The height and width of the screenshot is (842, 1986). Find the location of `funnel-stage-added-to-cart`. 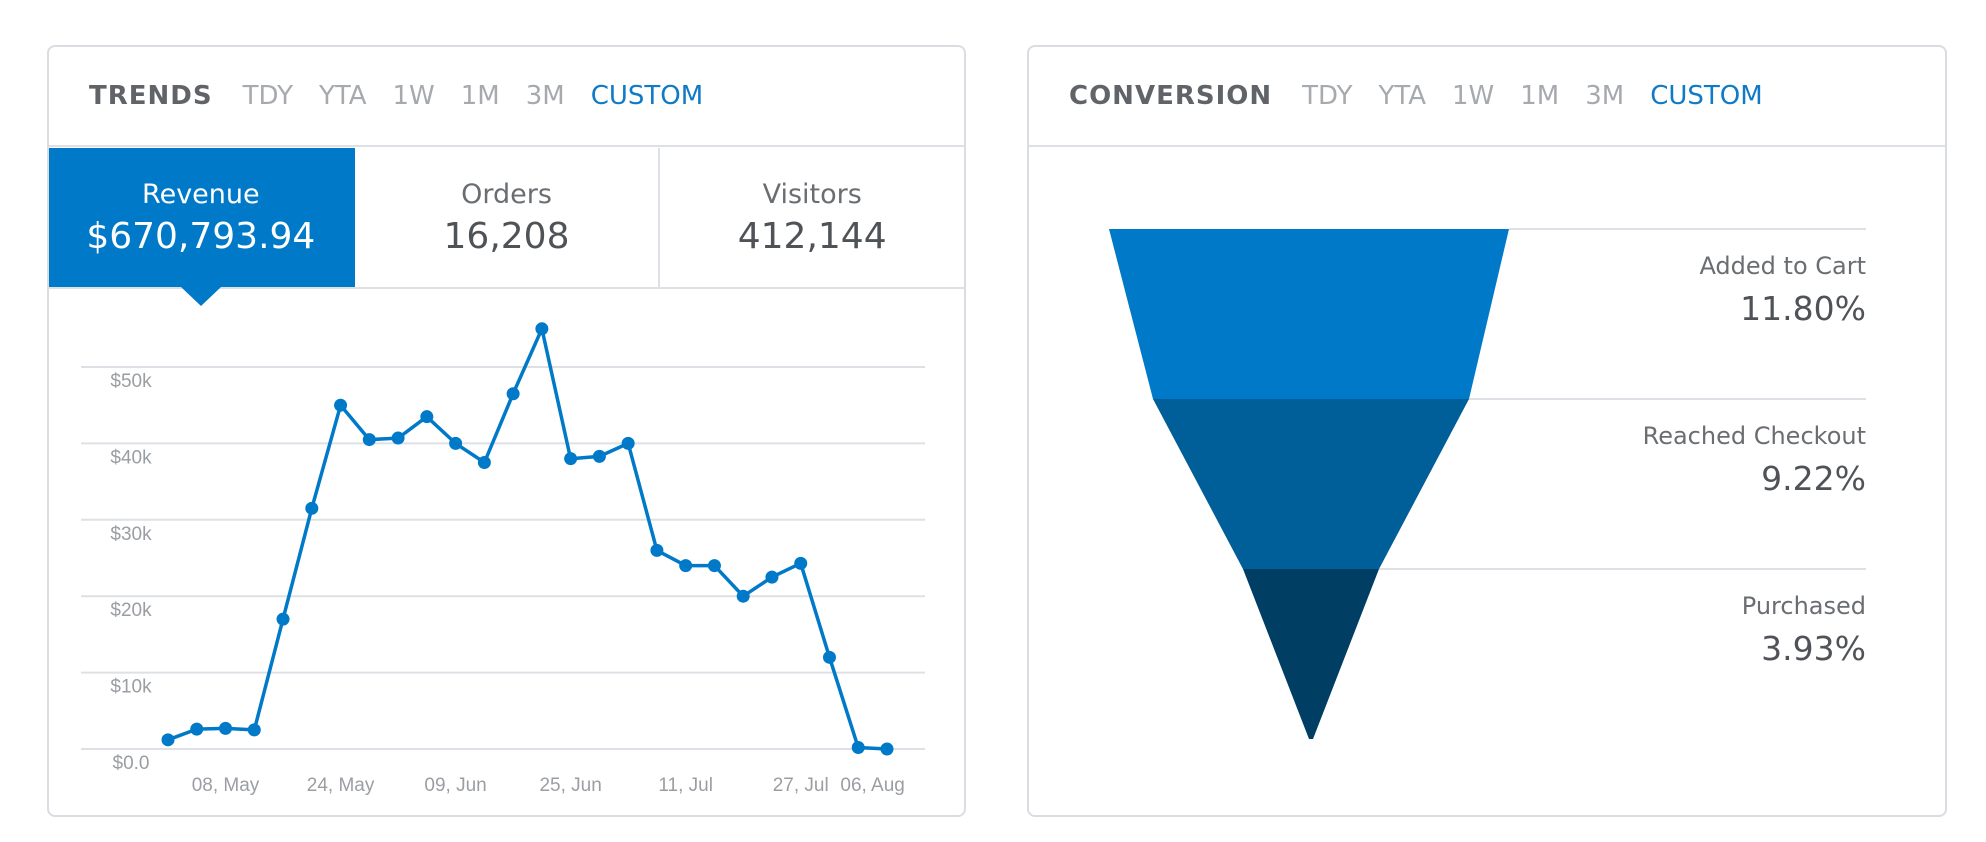

funnel-stage-added-to-cart is located at coordinates (1309, 314).